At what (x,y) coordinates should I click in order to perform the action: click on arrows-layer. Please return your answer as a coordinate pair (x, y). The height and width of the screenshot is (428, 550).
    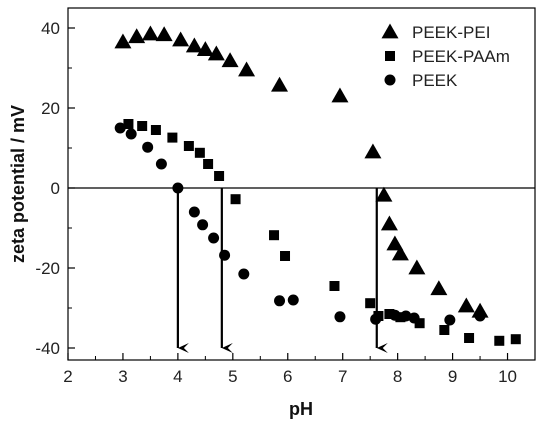
    Looking at the image, I should click on (282, 270).